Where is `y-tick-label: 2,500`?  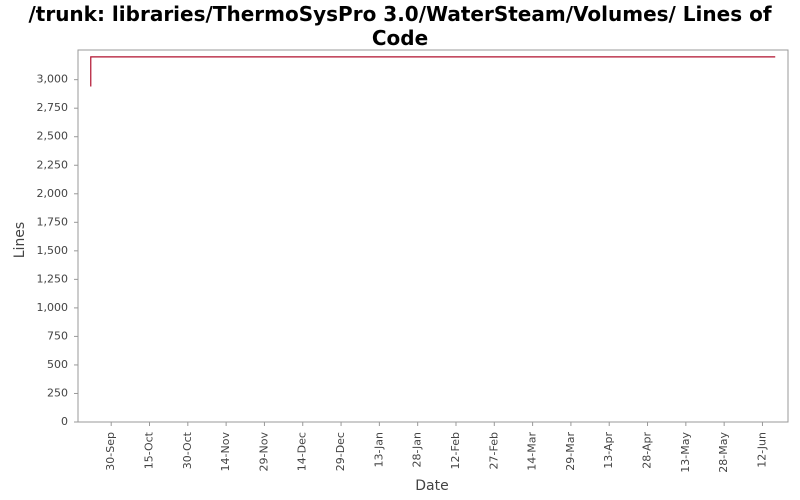
y-tick-label: 2,500 is located at coordinates (53, 136).